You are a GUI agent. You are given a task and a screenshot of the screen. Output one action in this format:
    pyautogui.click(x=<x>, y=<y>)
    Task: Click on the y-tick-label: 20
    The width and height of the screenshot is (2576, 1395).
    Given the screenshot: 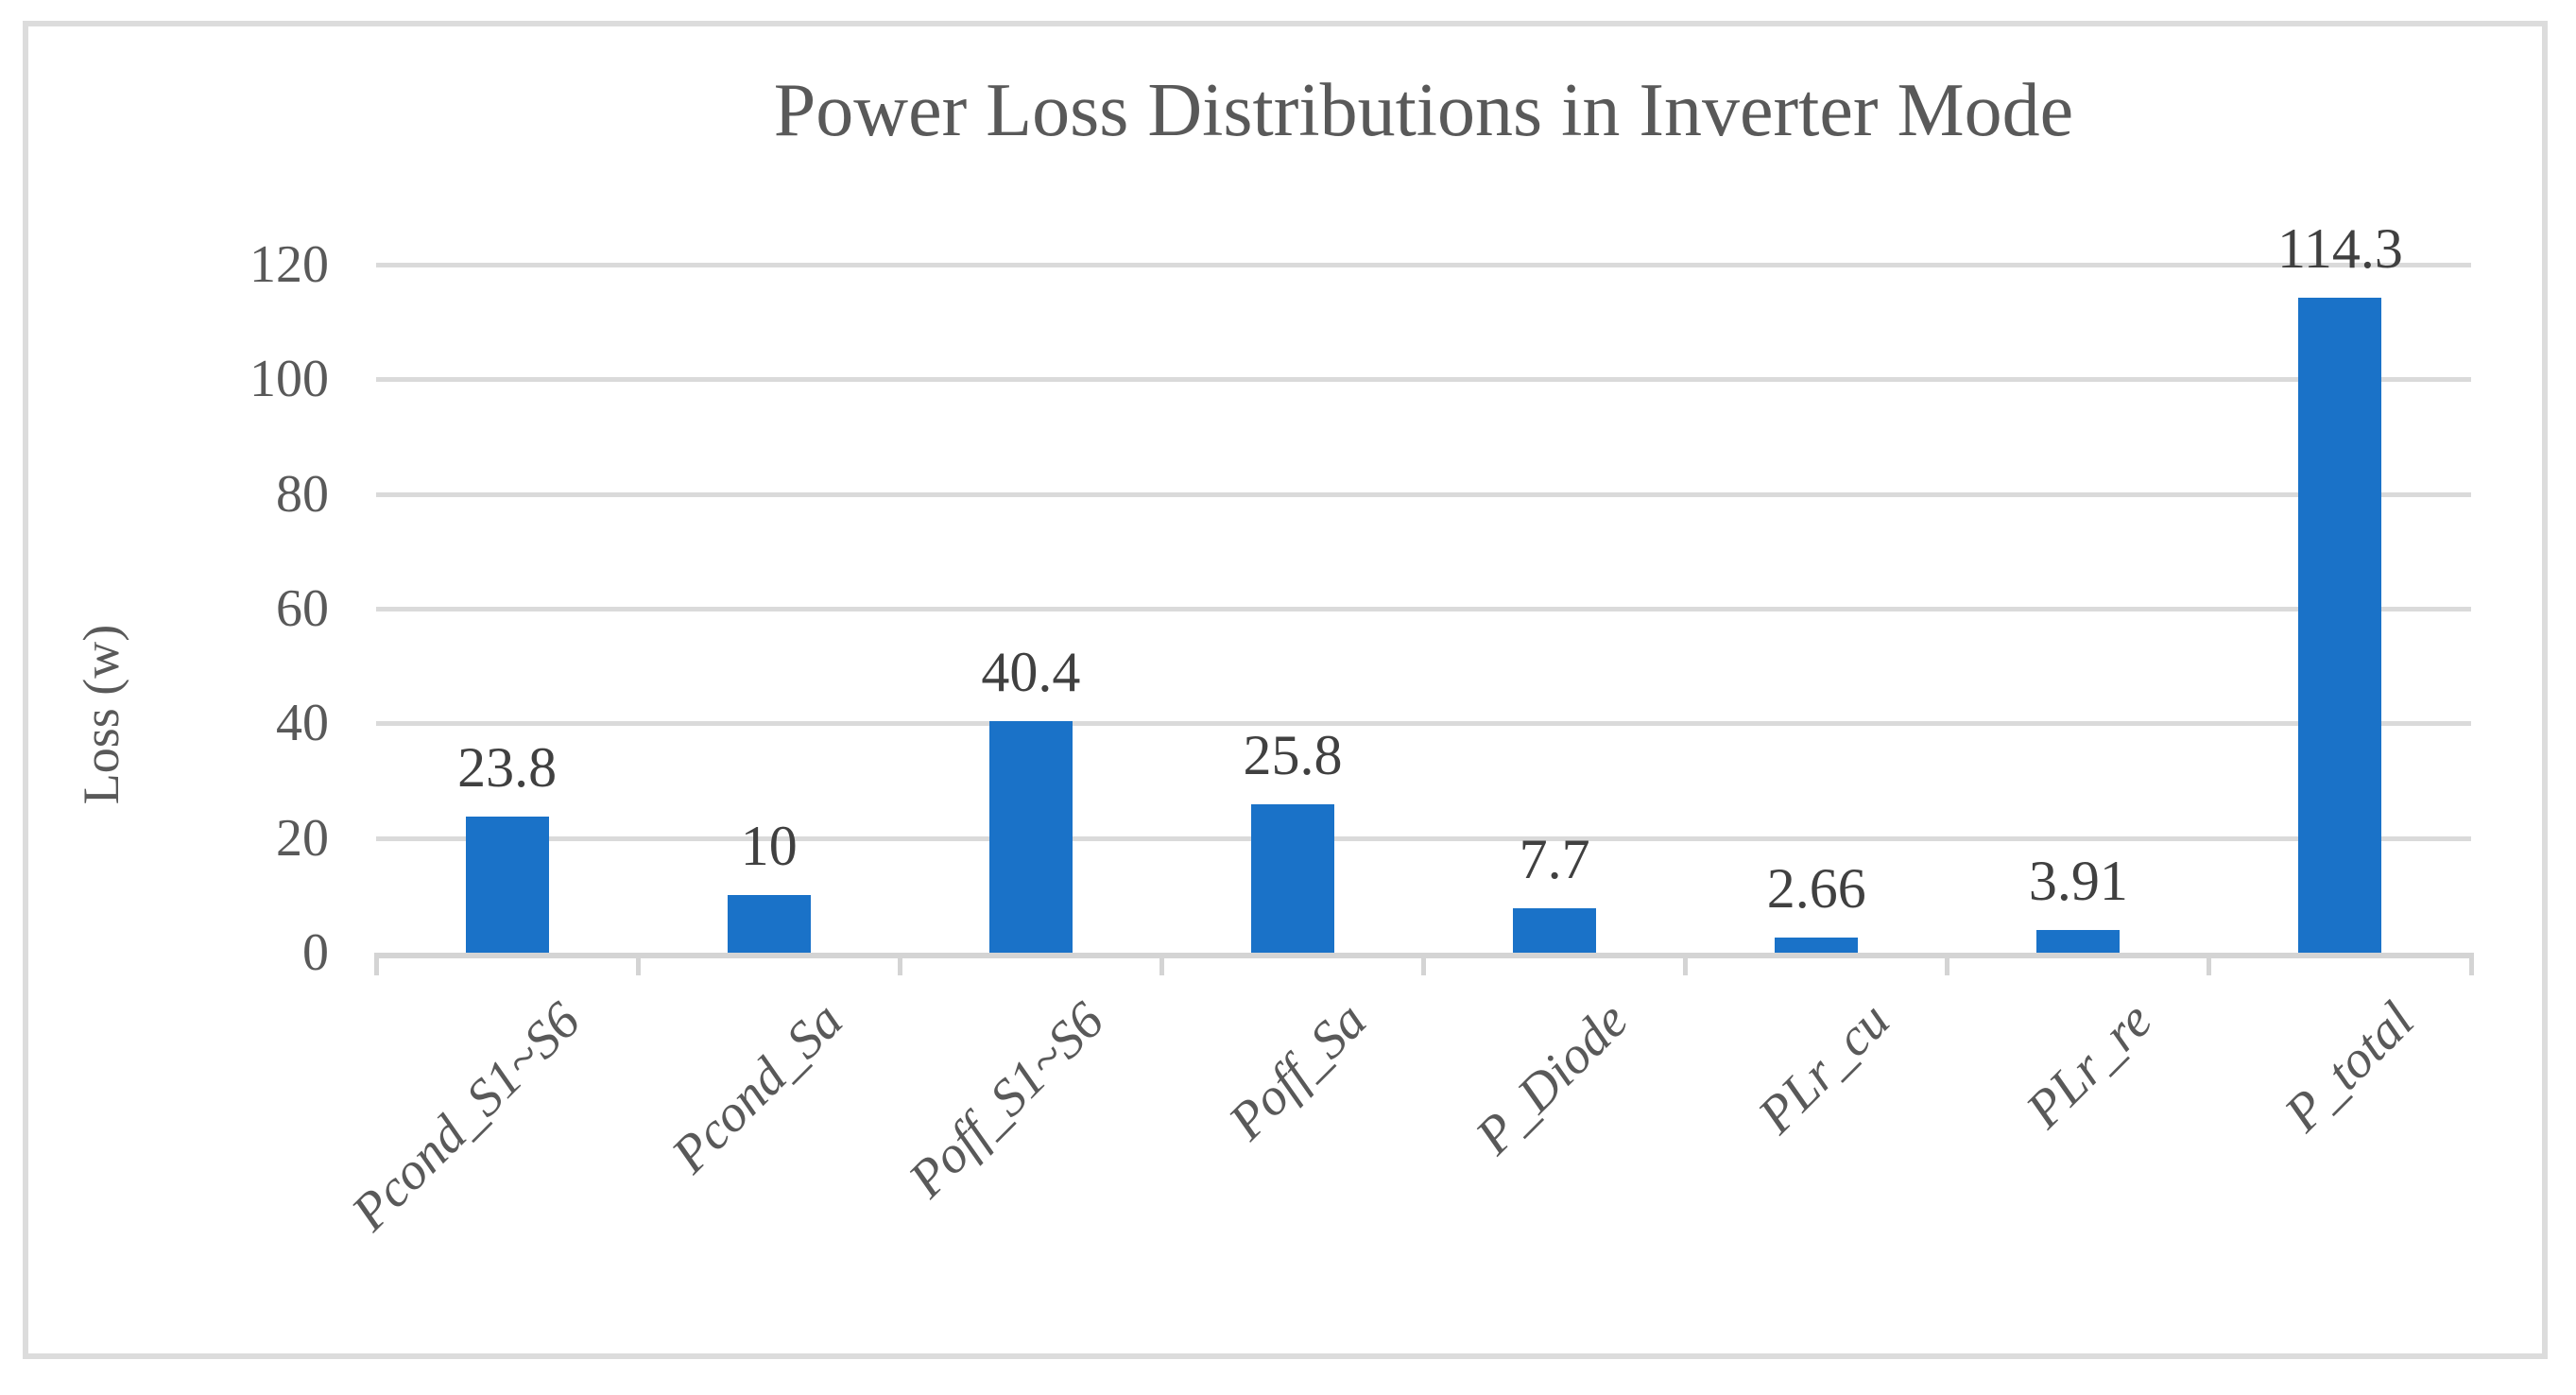 What is the action you would take?
    pyautogui.click(x=302, y=838)
    